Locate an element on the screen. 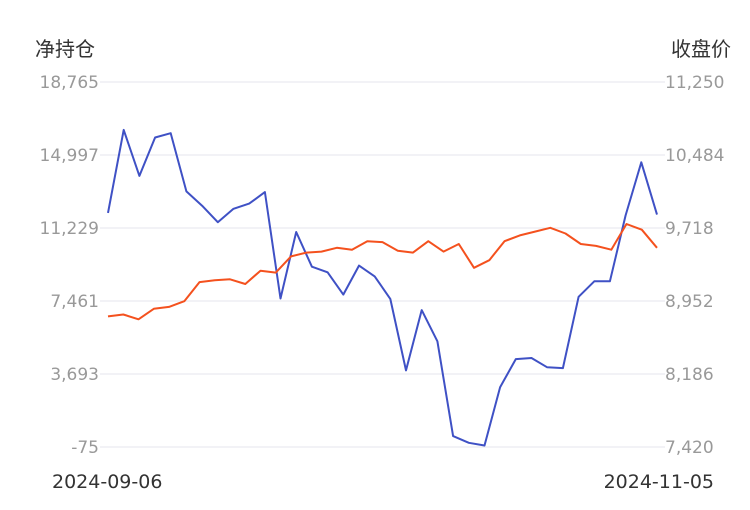 This screenshot has width=750, height=510. left-tick-label: 7,461 is located at coordinates (74, 302).